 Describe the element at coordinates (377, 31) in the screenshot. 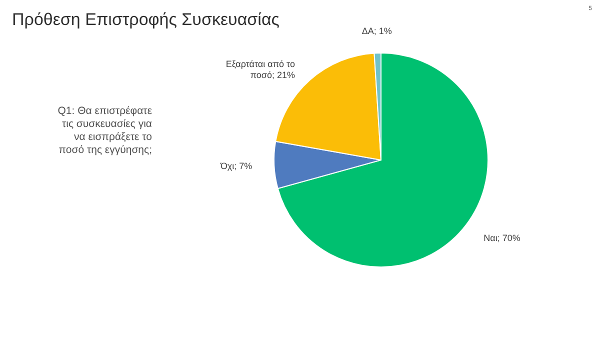

I see `slice-label: ΔΑ; 1%` at that location.